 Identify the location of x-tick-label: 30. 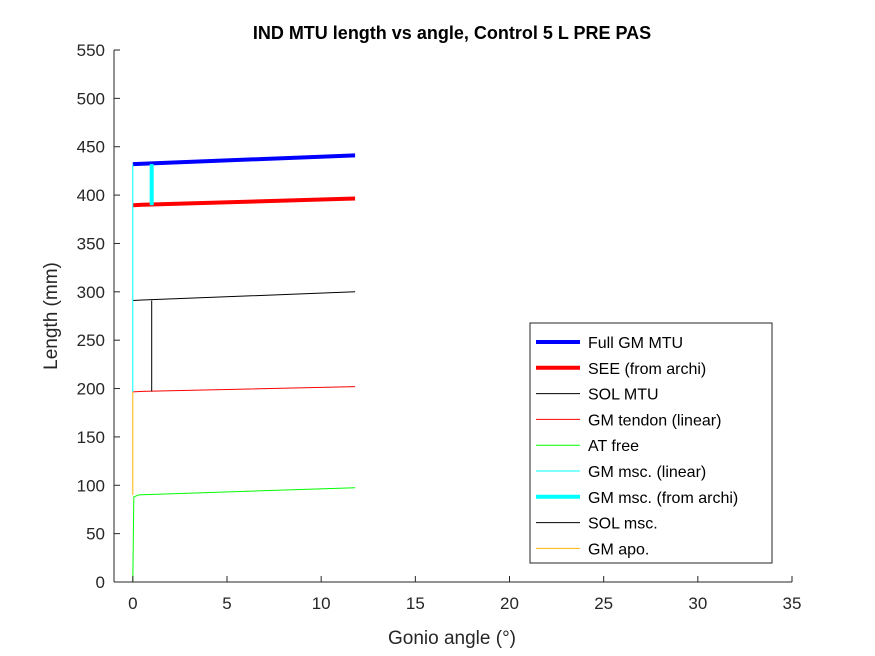
(697, 603).